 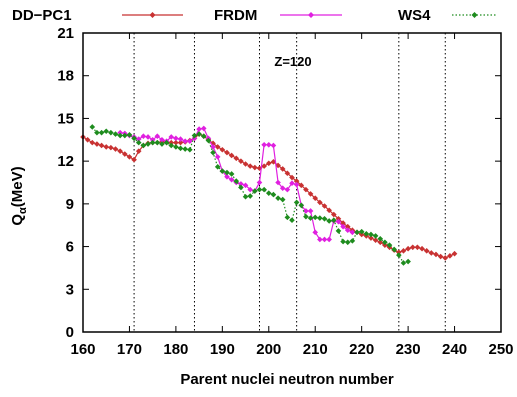 I want to click on legend-item-2: WS4, so click(x=447, y=15).